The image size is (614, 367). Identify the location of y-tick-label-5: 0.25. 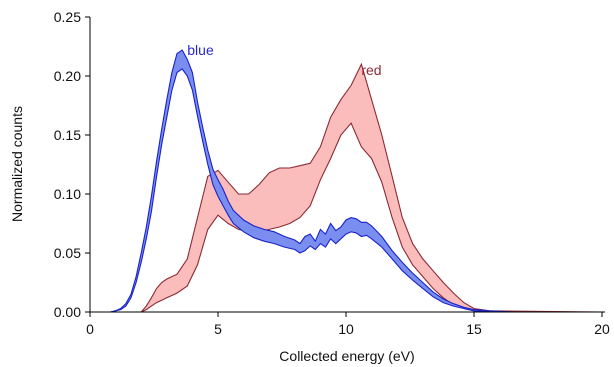
(67, 17).